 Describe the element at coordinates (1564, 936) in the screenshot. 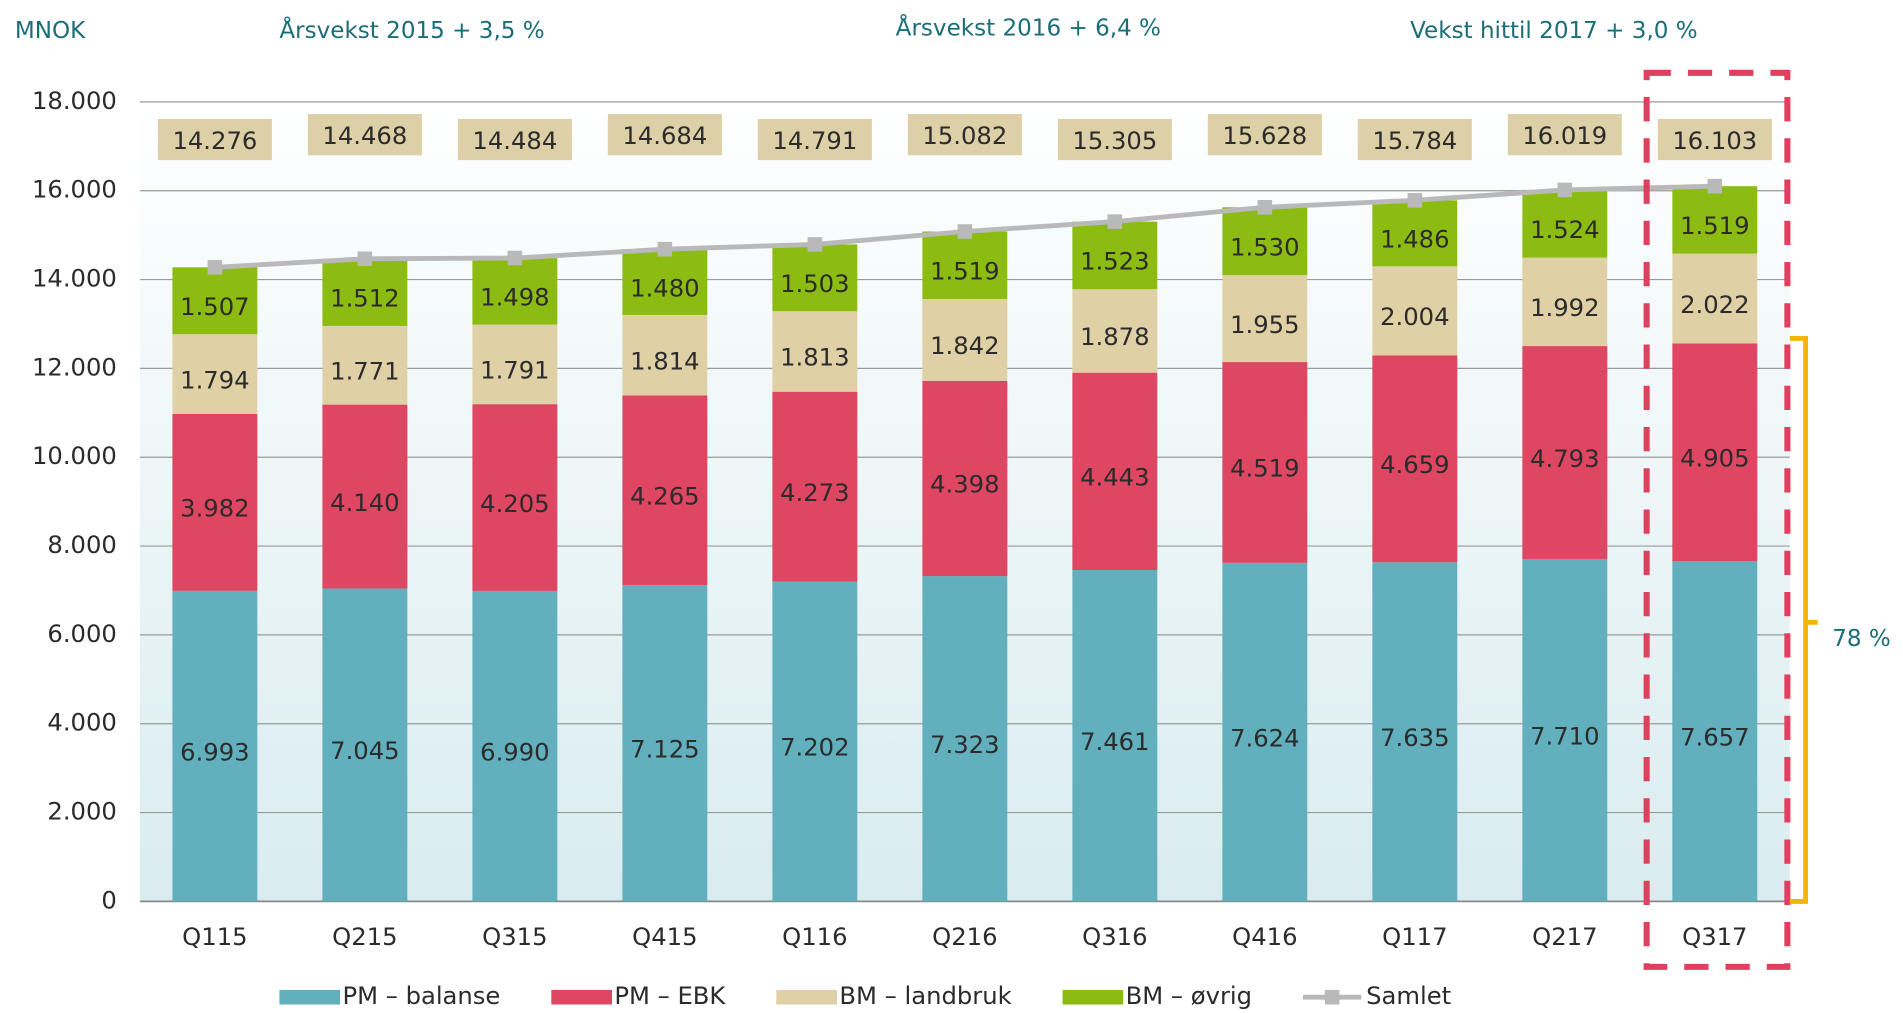

I see `x-tick-label: Q217` at that location.